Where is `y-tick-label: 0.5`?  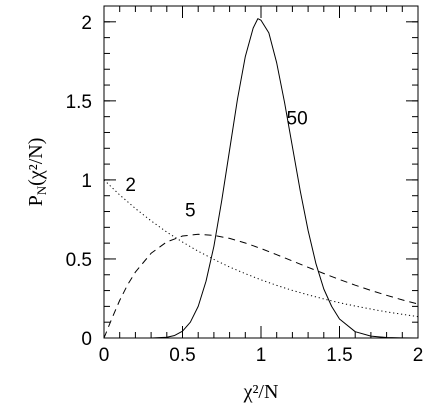 y-tick-label: 0.5 is located at coordinates (79, 260).